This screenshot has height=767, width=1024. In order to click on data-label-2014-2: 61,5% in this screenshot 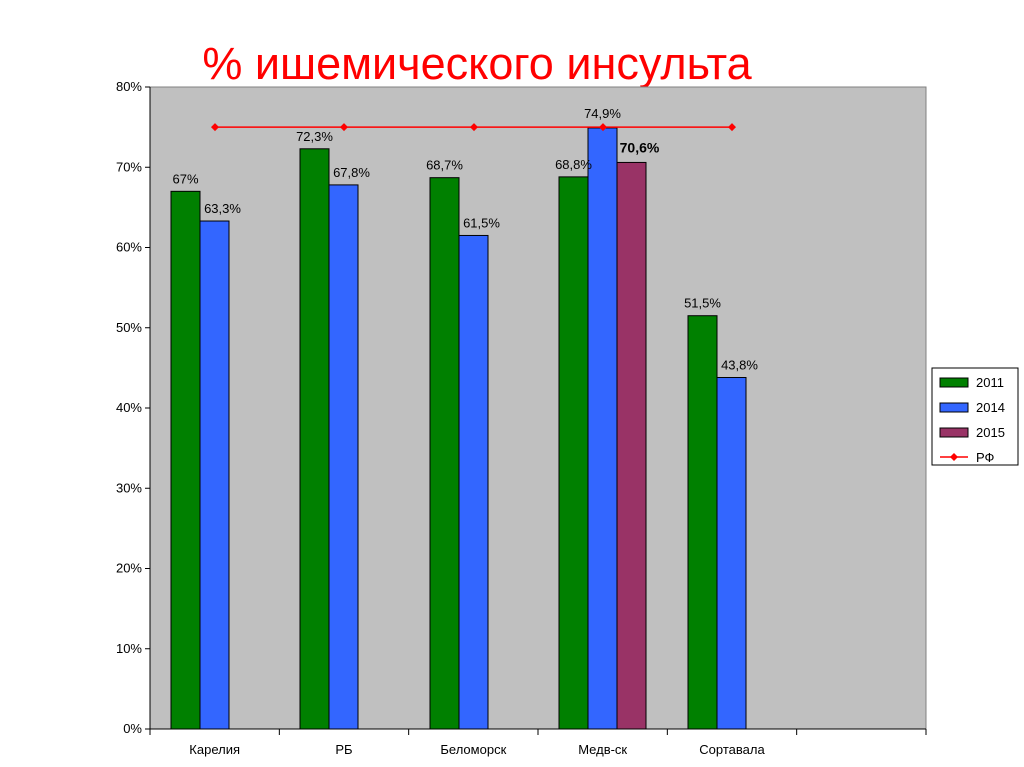, I will do `click(481, 222)`.